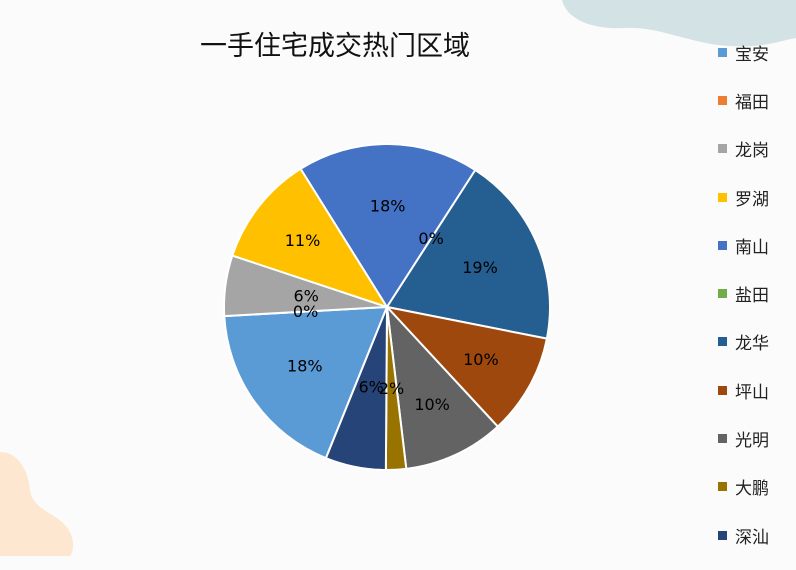 The width and height of the screenshot is (796, 570). I want to click on legend-label: 盐田, so click(752, 296).